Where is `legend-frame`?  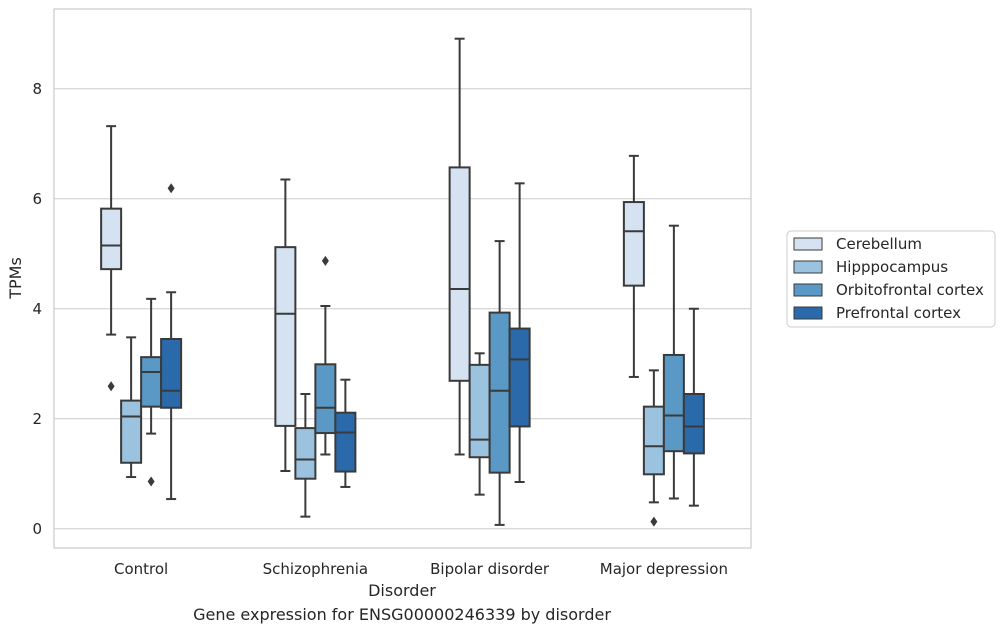 legend-frame is located at coordinates (891, 279).